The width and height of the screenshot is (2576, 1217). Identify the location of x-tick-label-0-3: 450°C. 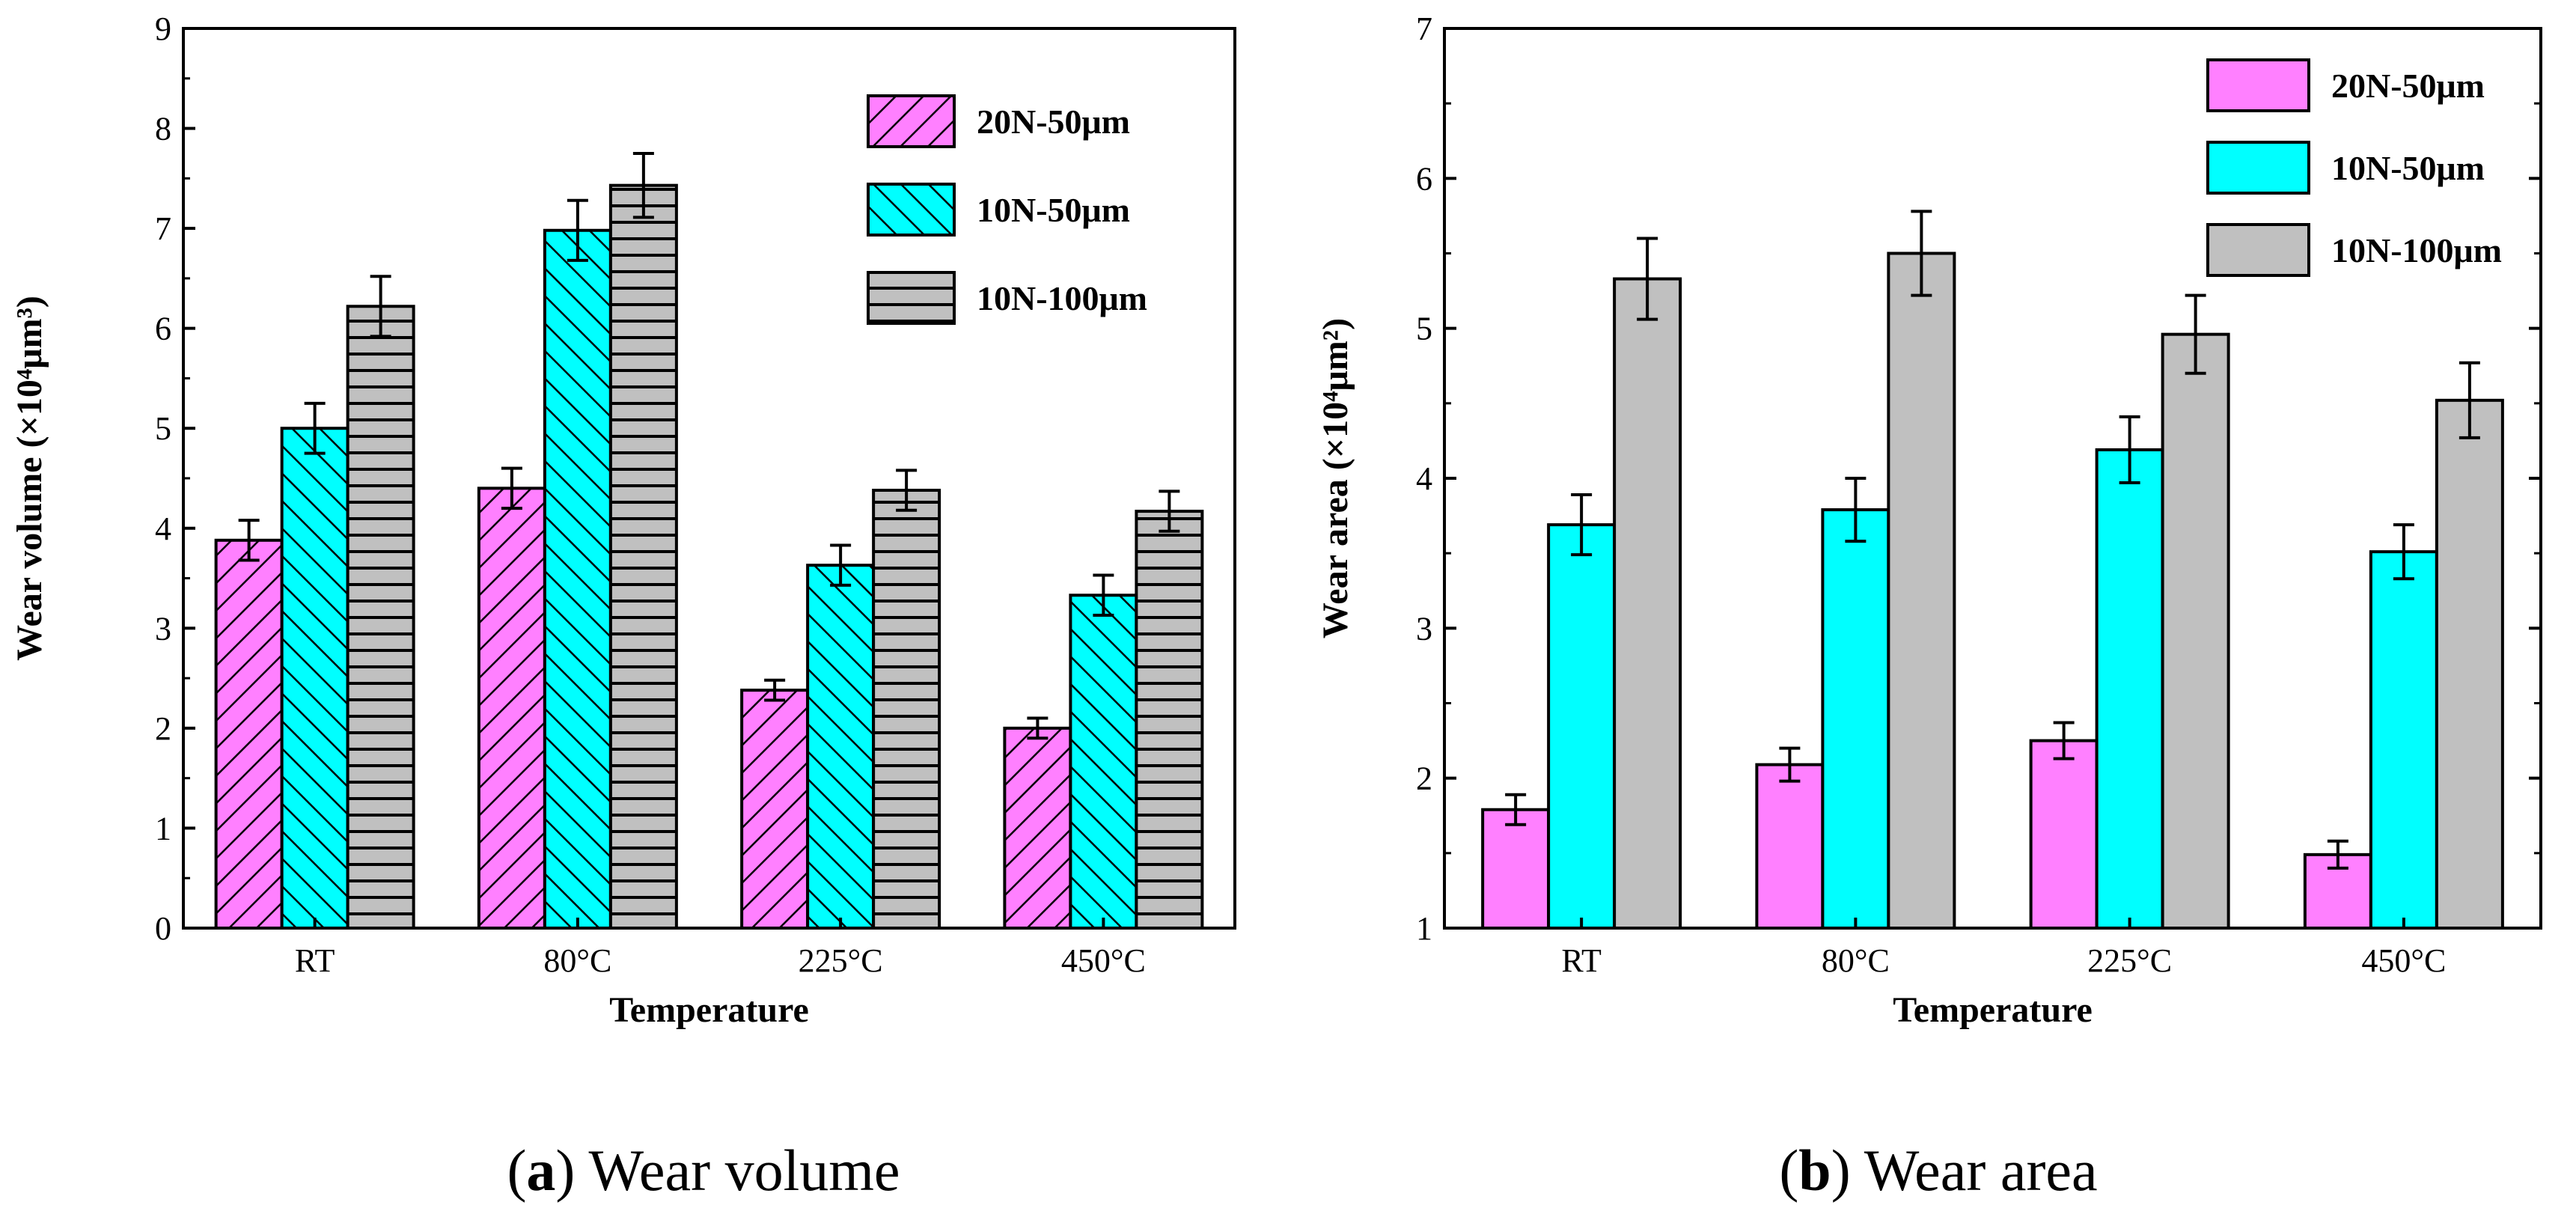
(1103, 960).